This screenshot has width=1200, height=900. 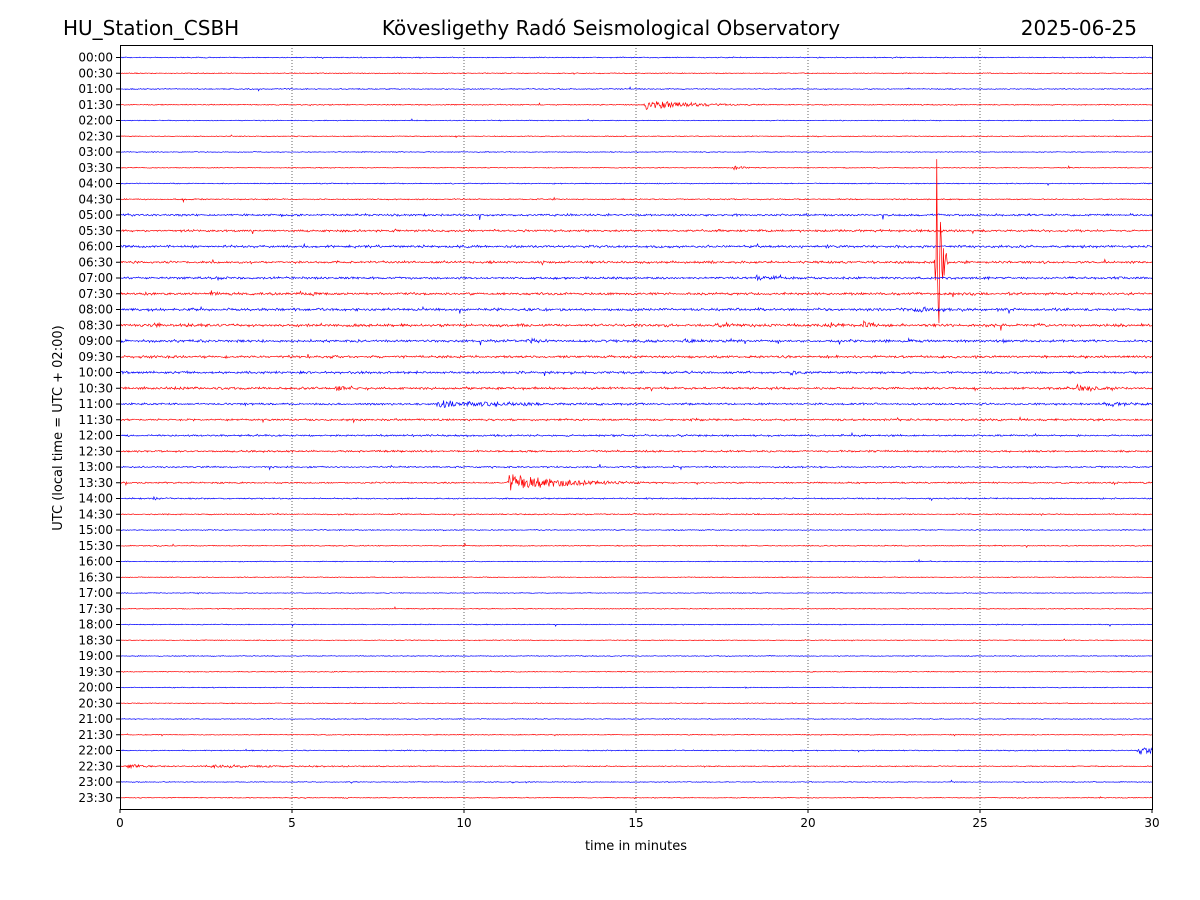 What do you see at coordinates (636, 577) in the screenshot?
I see `trace-16:30` at bounding box center [636, 577].